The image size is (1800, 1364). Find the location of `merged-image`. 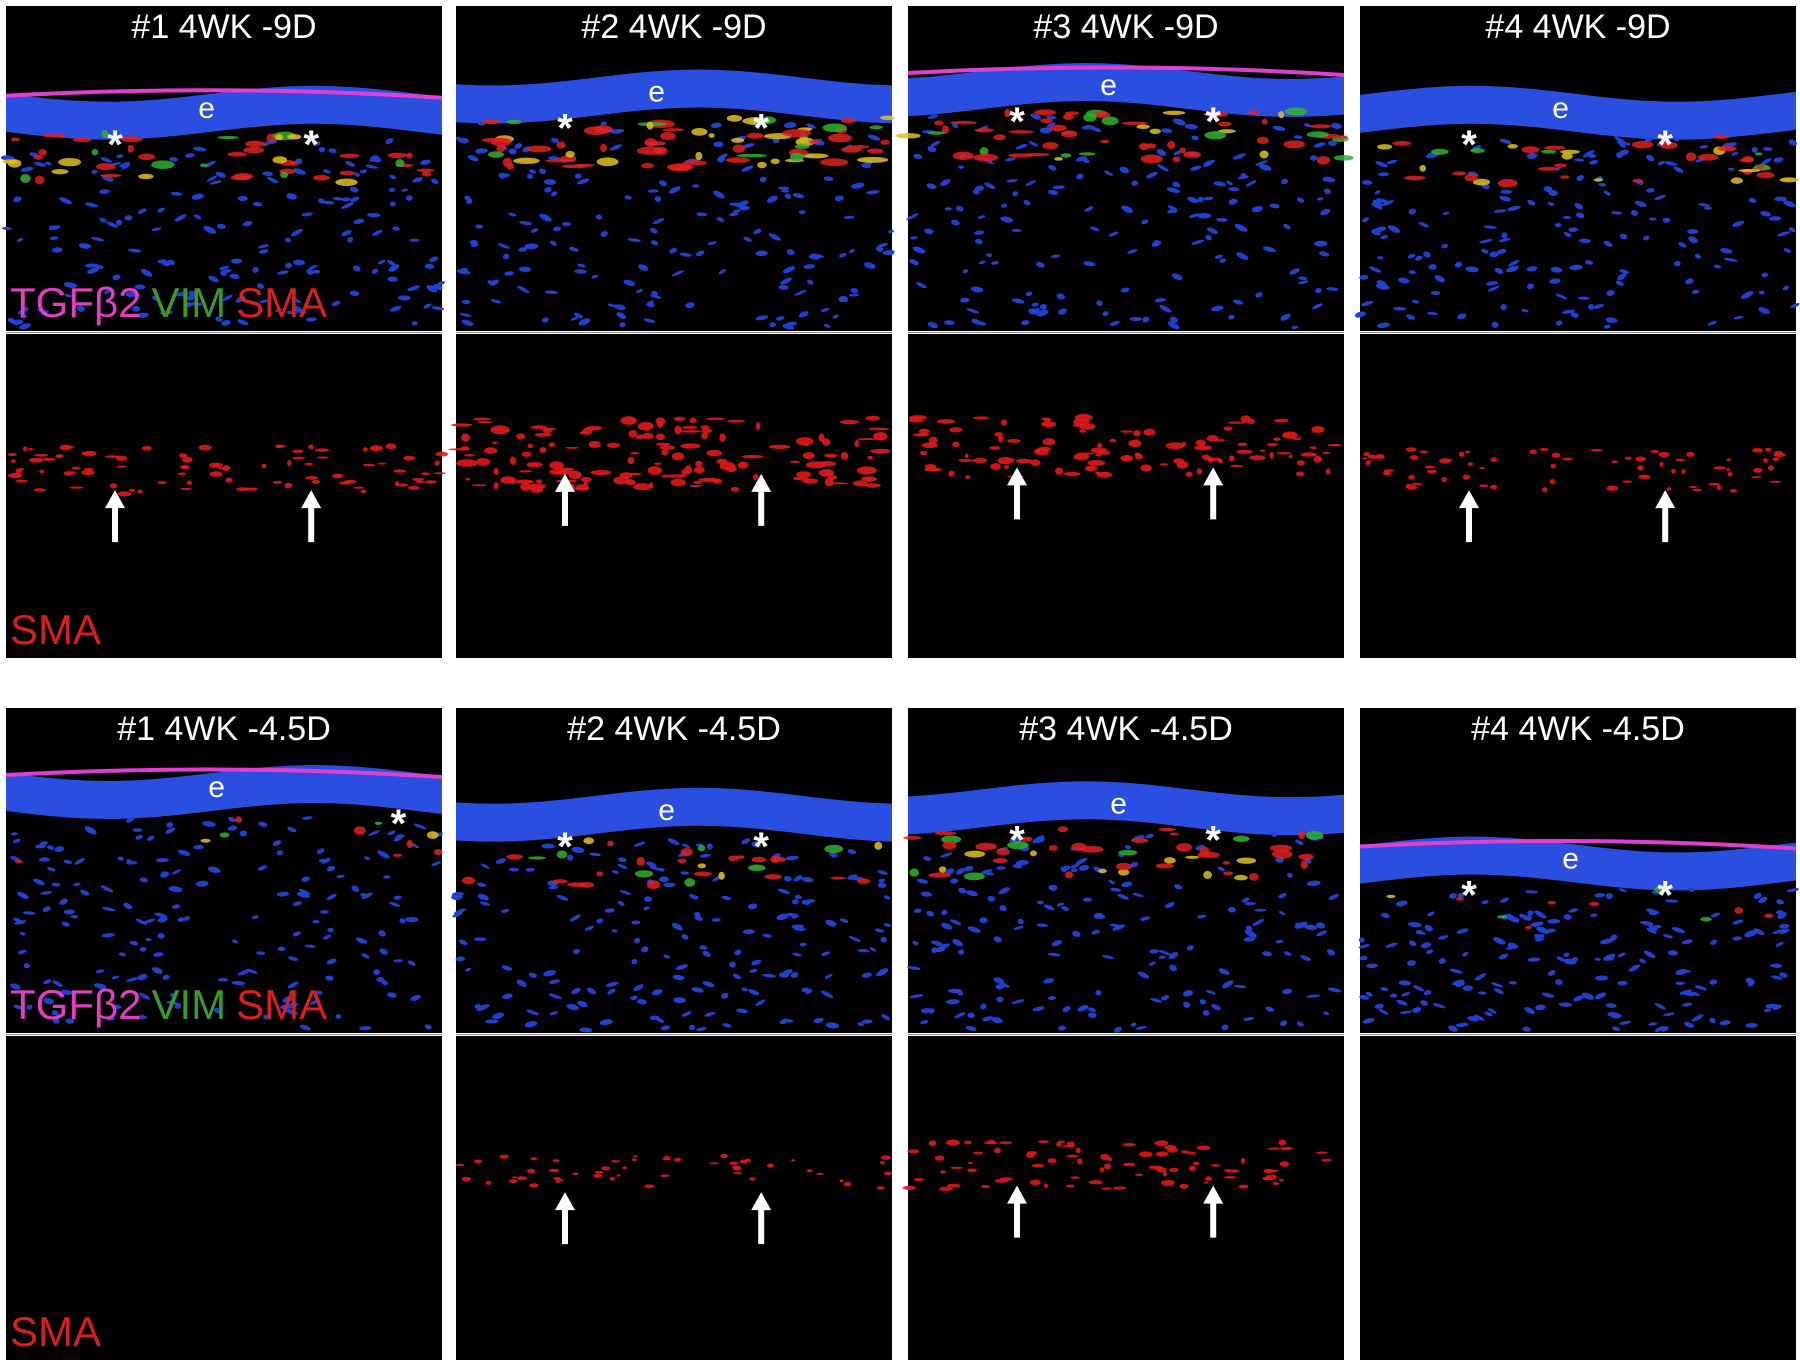

merged-image is located at coordinates (224, 168).